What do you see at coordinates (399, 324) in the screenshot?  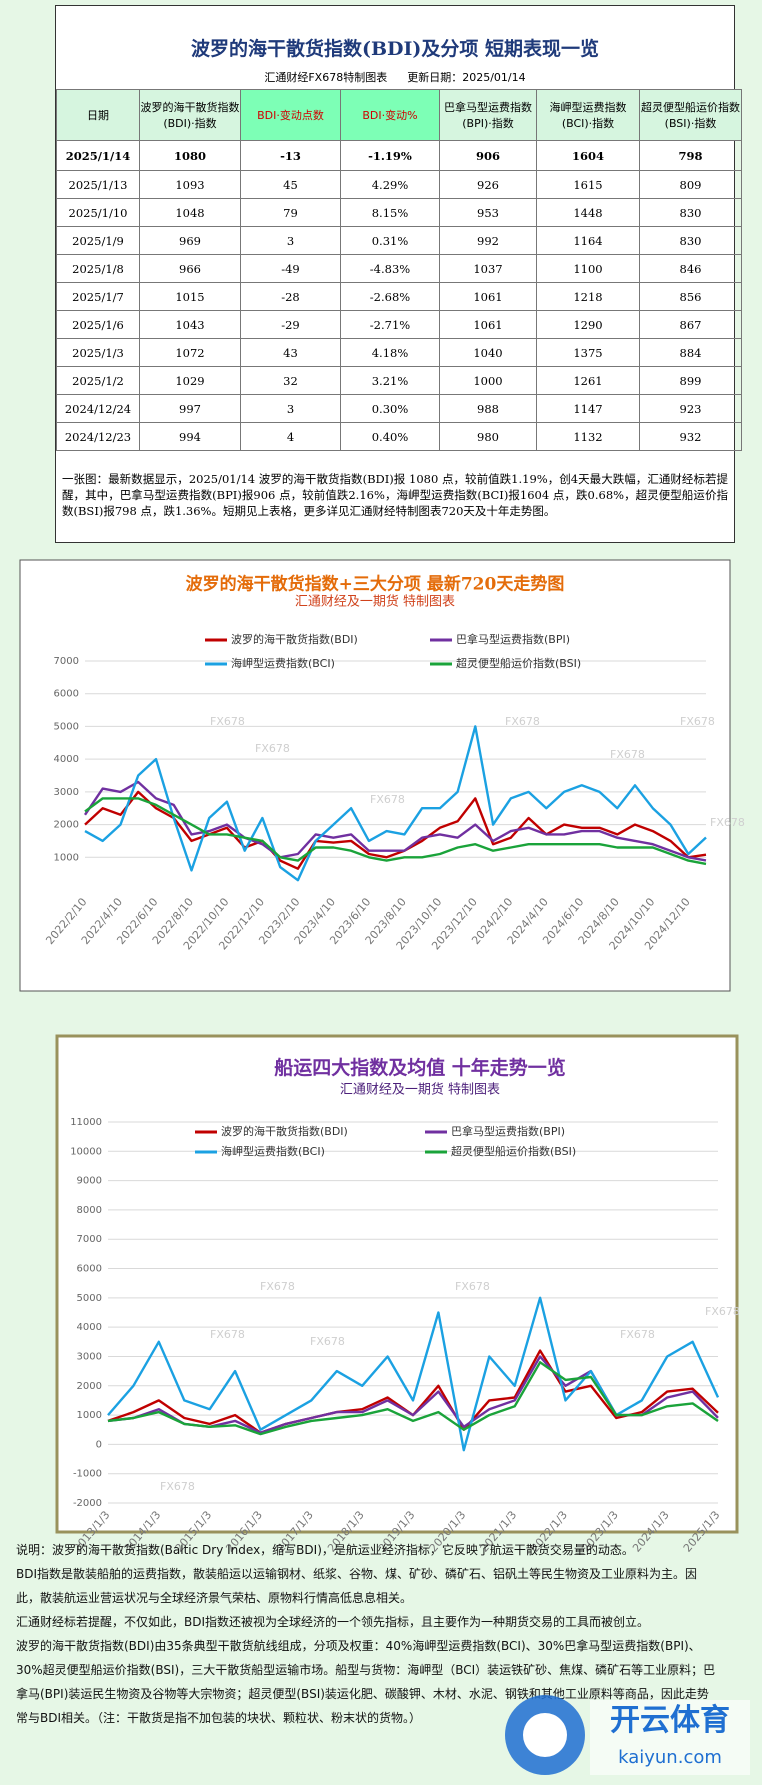 I see `table-row: 2025/1/6 1043 -29 -2.71% 1061 1290 867` at bounding box center [399, 324].